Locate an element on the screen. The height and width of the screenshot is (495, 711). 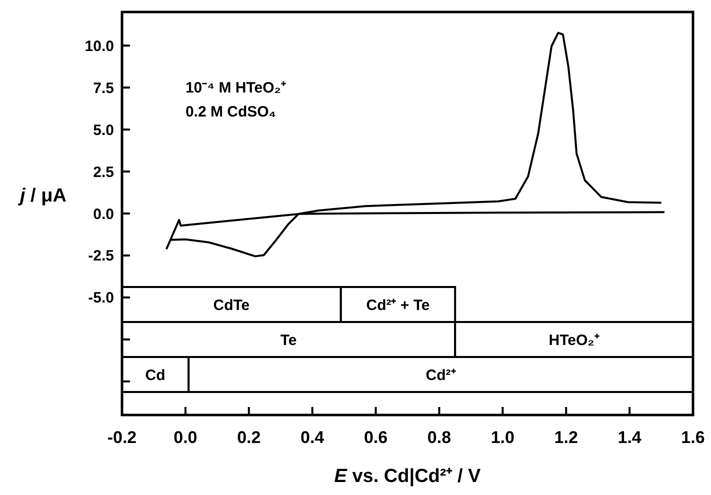
x-tick-label: 0.8 is located at coordinates (439, 437).